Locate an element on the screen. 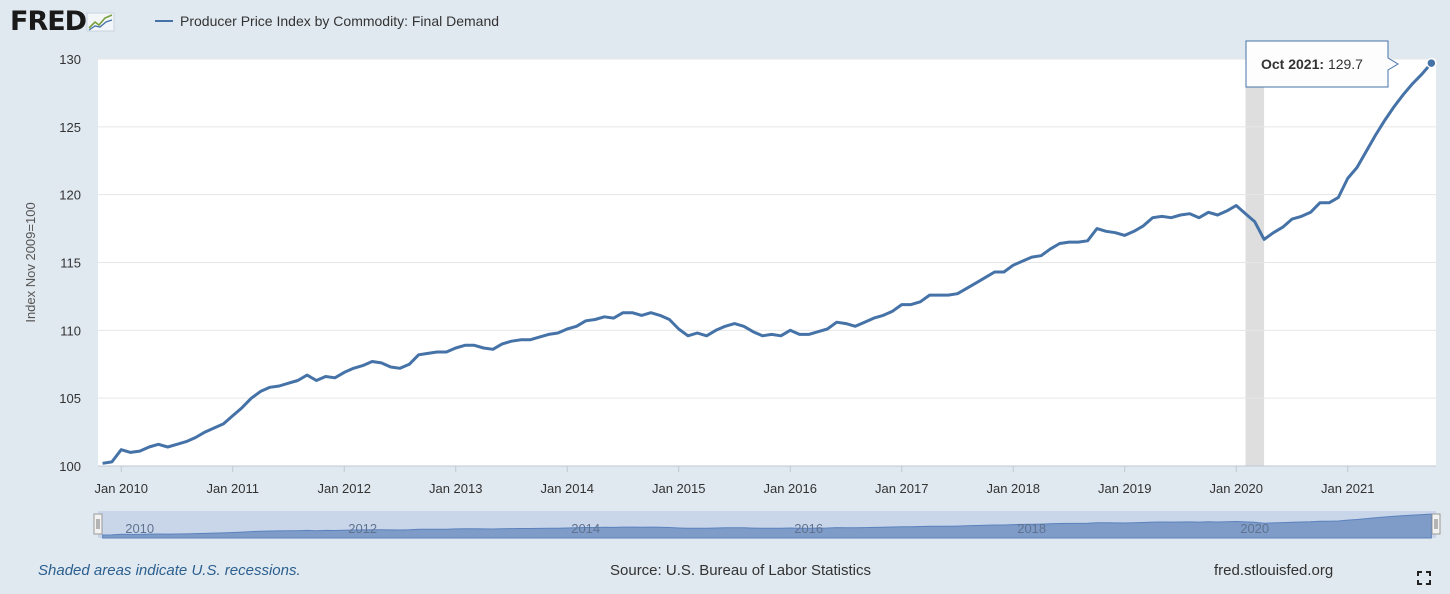 The width and height of the screenshot is (1450, 594). x-tick-label: Jan 2015 is located at coordinates (679, 488).